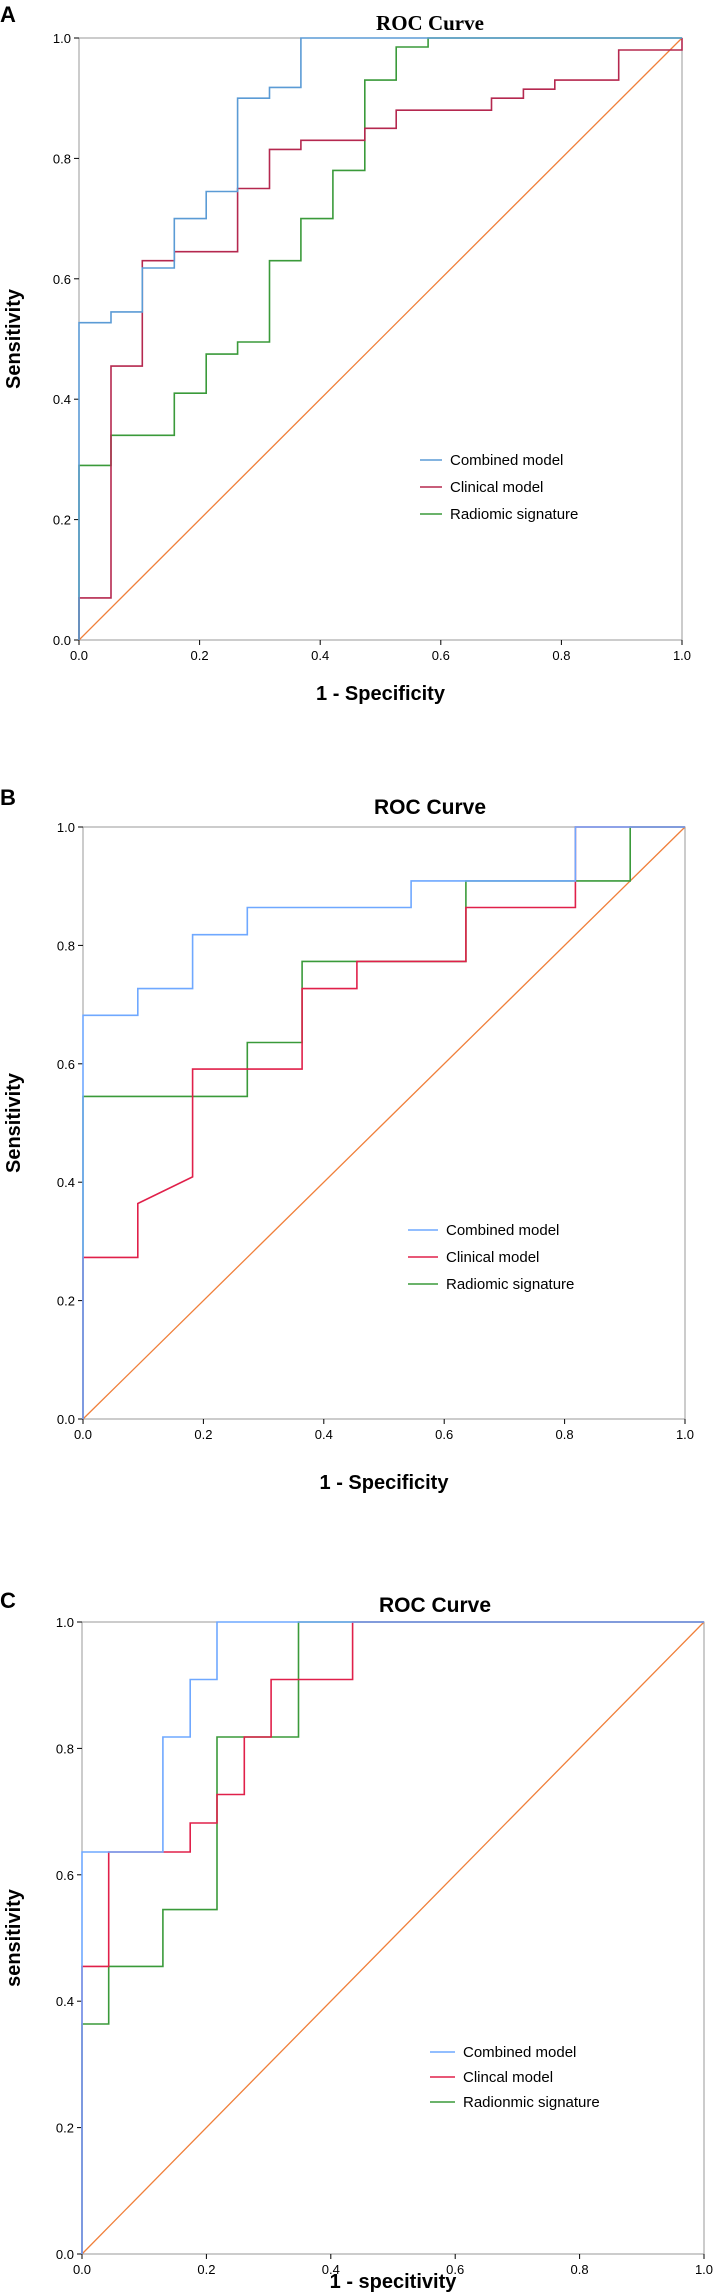 Image resolution: width=714 pixels, height=2293 pixels. What do you see at coordinates (531, 2102) in the screenshot?
I see `legend-label: Radionmic signature` at bounding box center [531, 2102].